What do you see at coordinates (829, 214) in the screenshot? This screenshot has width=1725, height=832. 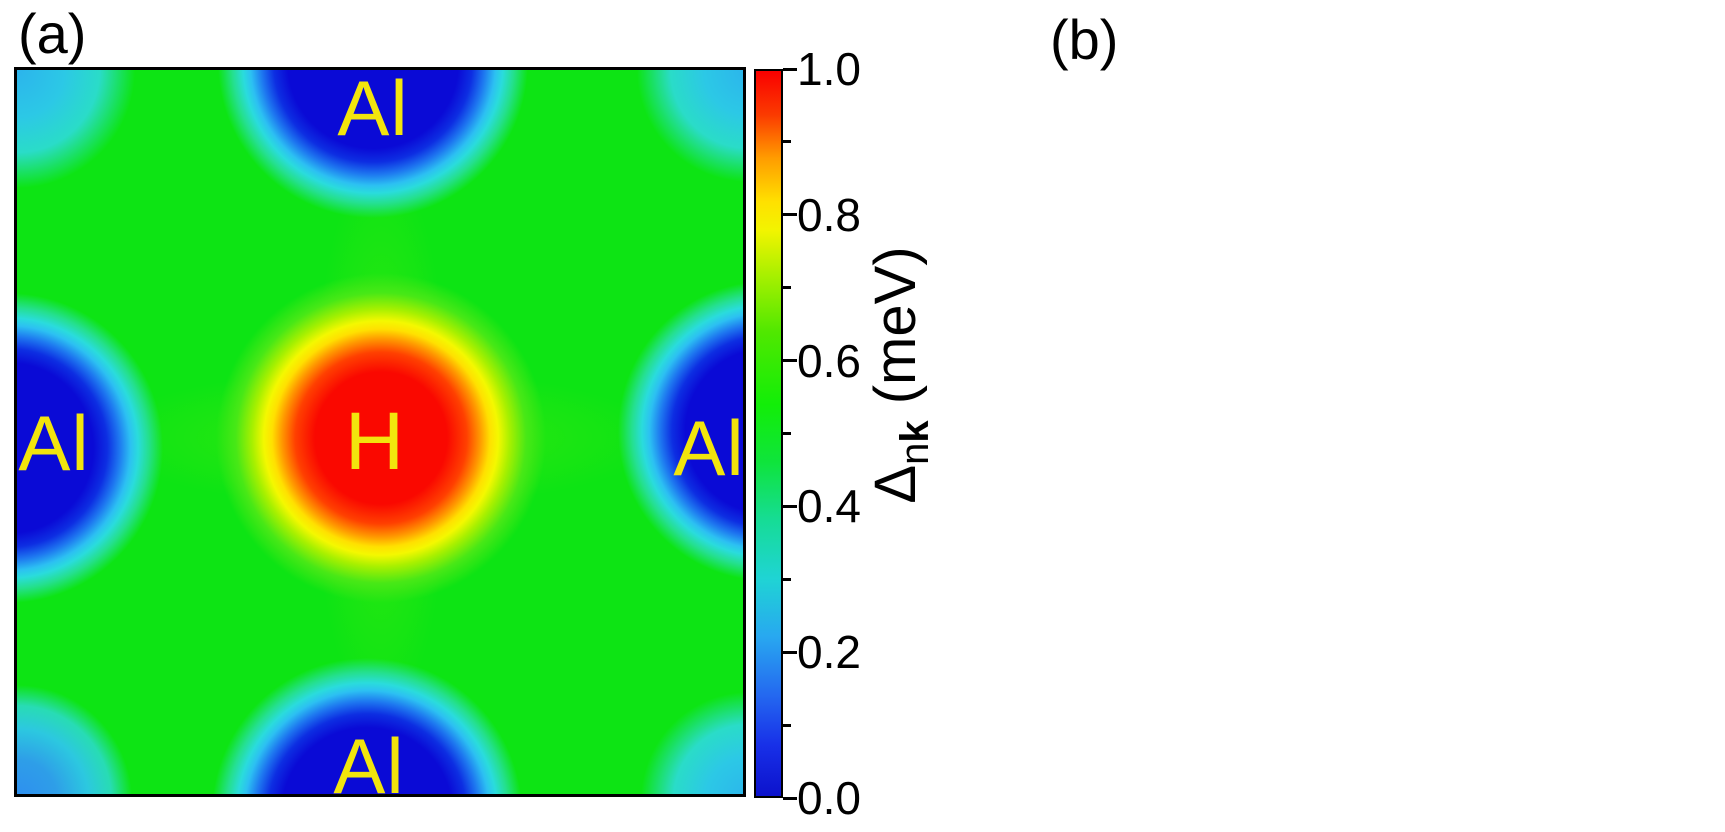 I see `colorbar-tick-label: 0.8` at bounding box center [829, 214].